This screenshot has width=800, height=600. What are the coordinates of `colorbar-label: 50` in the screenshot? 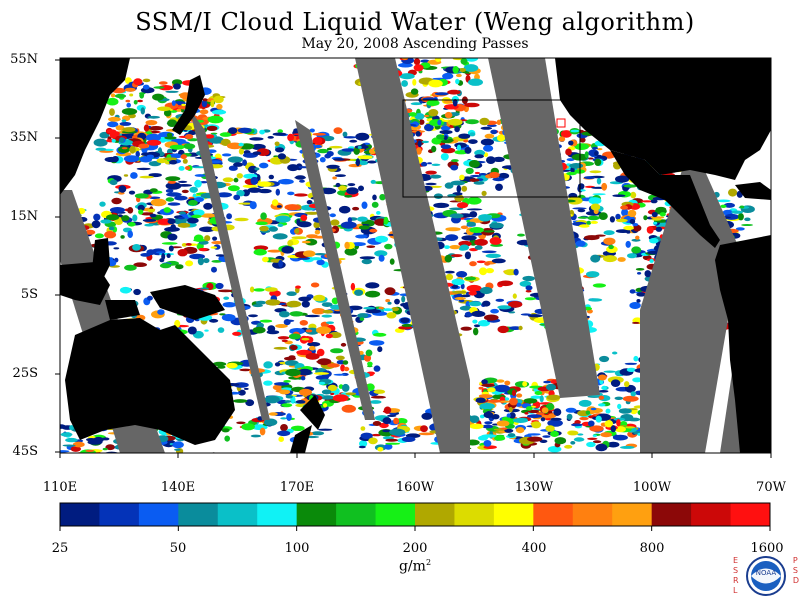 It's located at (178, 548).